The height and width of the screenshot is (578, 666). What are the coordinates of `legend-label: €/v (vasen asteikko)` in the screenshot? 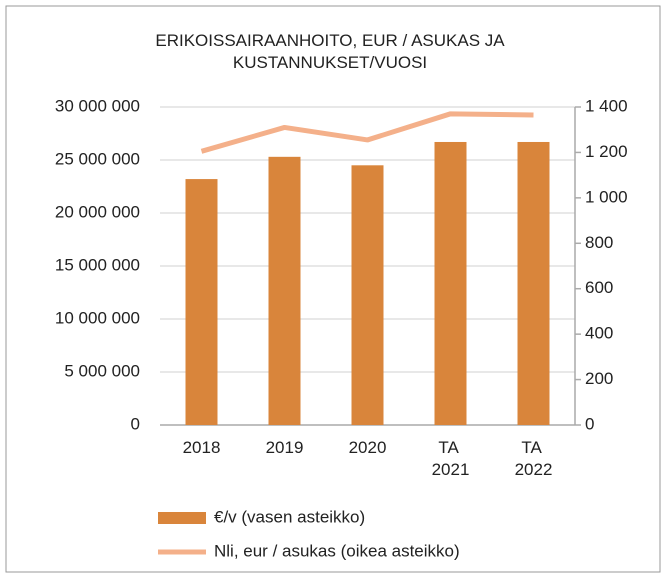 It's located at (289, 516).